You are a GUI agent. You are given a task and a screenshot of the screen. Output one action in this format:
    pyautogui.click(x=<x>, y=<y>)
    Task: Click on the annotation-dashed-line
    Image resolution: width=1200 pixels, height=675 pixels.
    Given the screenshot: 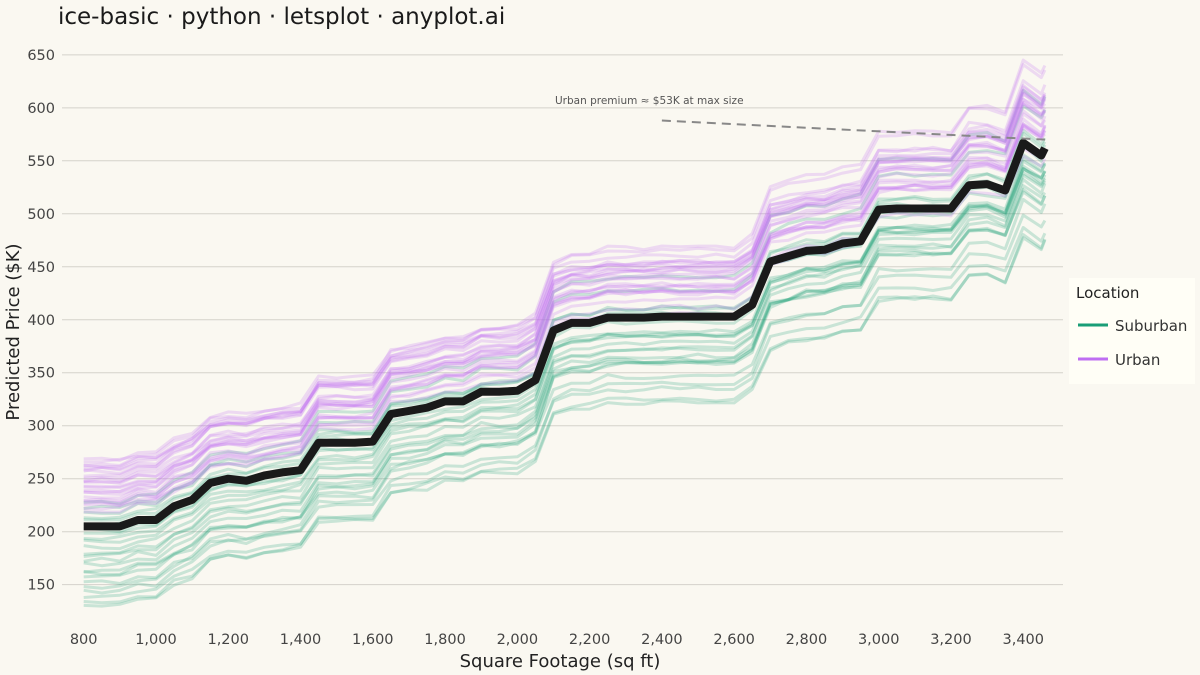 What is the action you would take?
    pyautogui.click(x=853, y=130)
    